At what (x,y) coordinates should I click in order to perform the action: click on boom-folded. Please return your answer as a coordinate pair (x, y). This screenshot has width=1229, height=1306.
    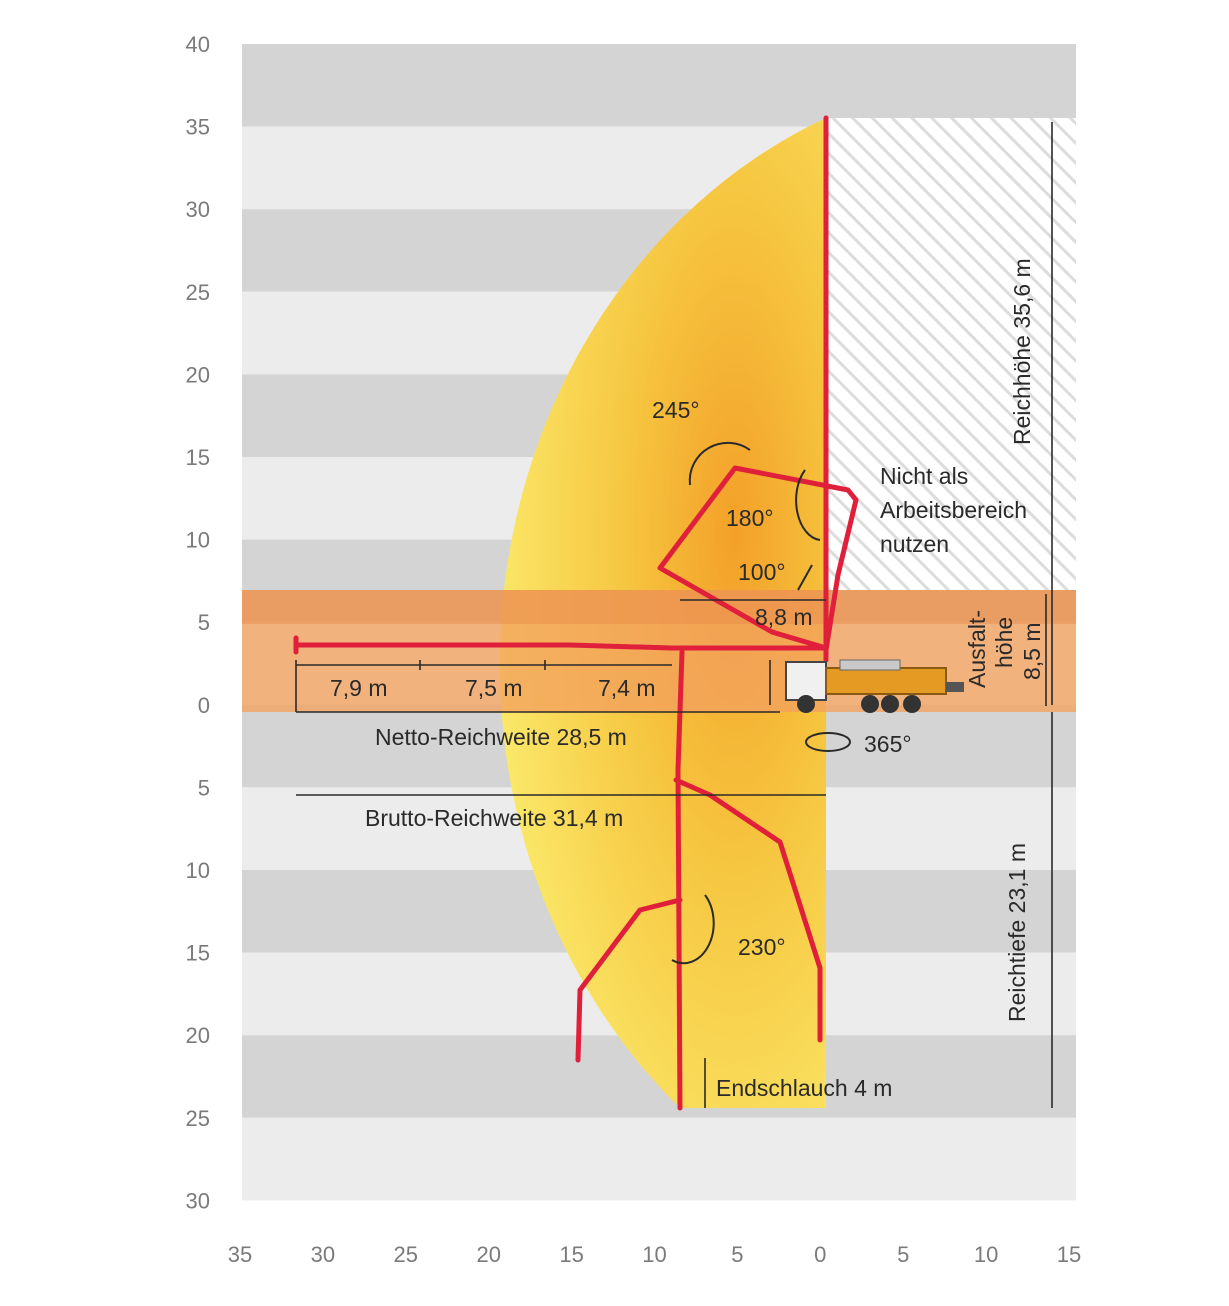
    Looking at the image, I should click on (758, 559).